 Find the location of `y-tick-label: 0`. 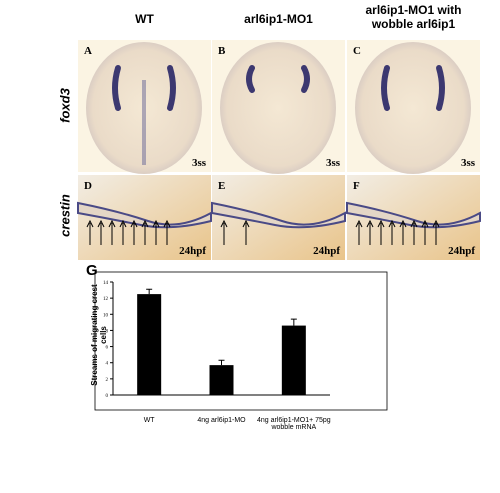

y-tick-label: 0 is located at coordinates (107, 396).